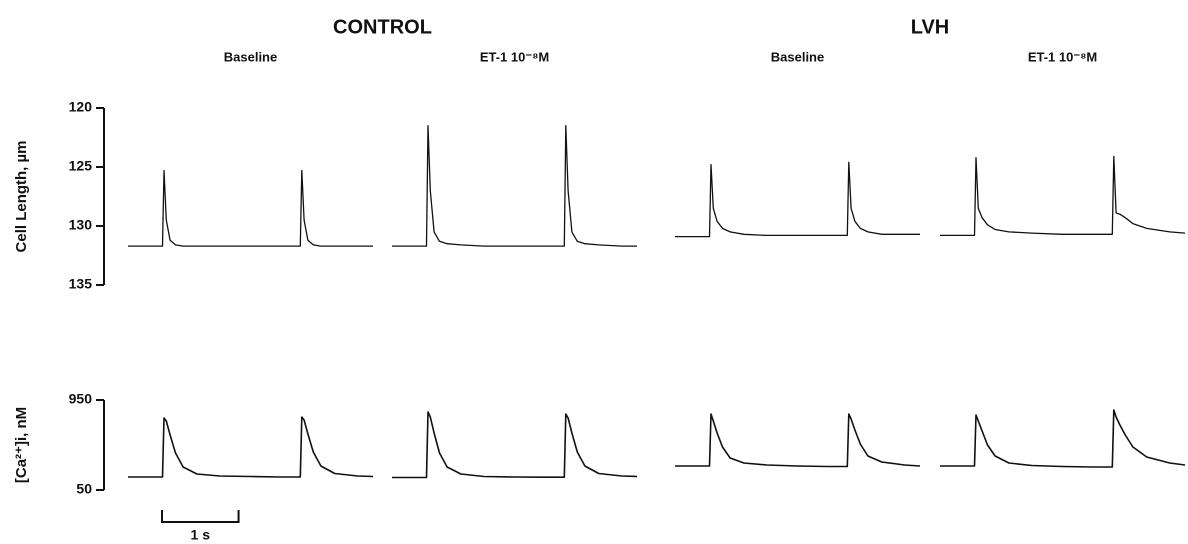  Describe the element at coordinates (201, 535) in the screenshot. I see `scale-bar-label: 1 s` at that location.